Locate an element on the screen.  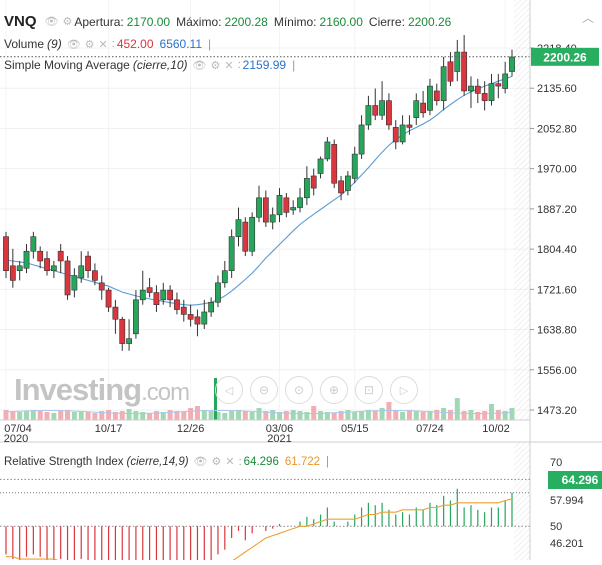
low-label: Mínimo: is located at coordinates (295, 21).